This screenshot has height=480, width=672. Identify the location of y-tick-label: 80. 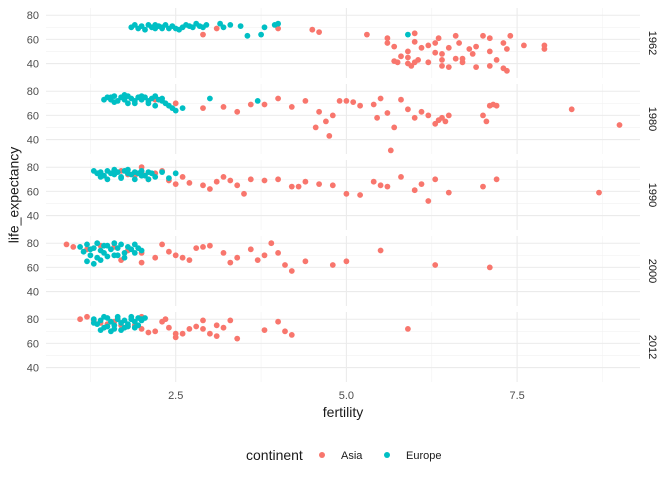
(33, 92).